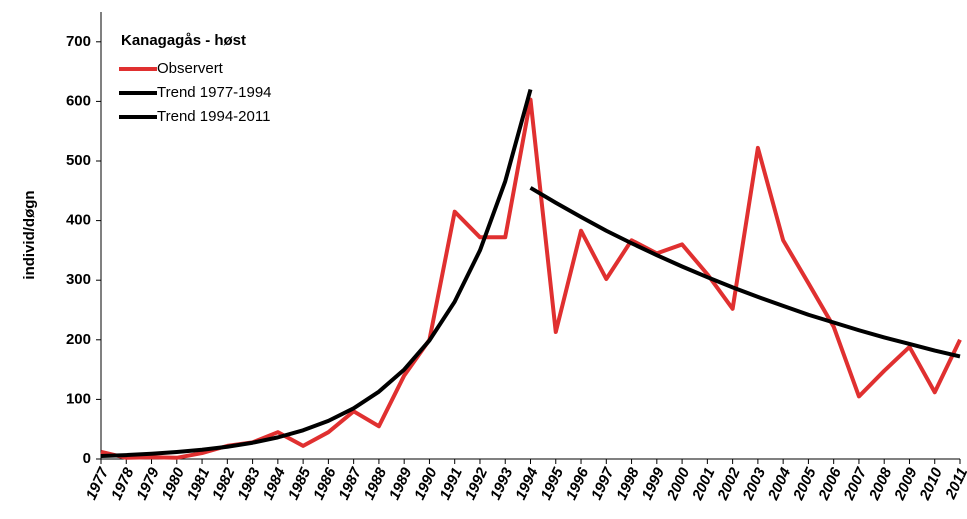 Image resolution: width=967 pixels, height=519 pixels. I want to click on x-tick-label: 1992, so click(477, 484).